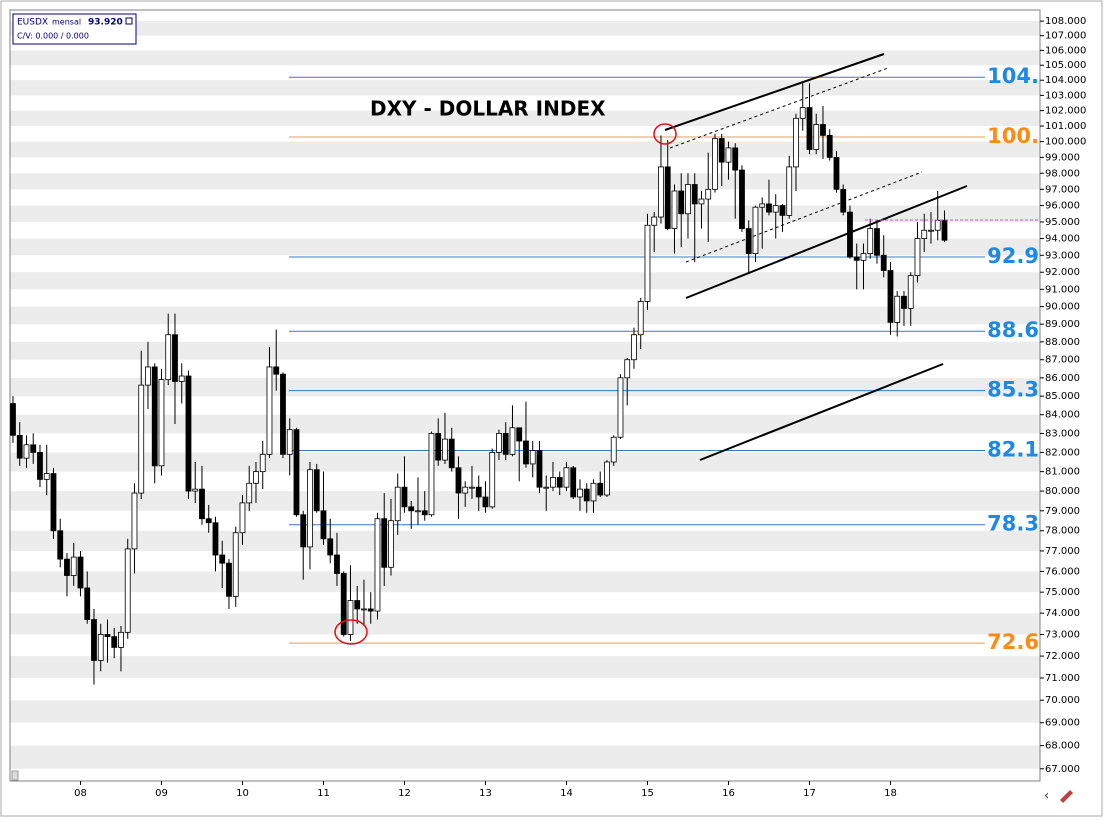 This screenshot has height=821, width=1107. Describe the element at coordinates (1046, 796) in the screenshot. I see `scroll-left: ‹` at that location.